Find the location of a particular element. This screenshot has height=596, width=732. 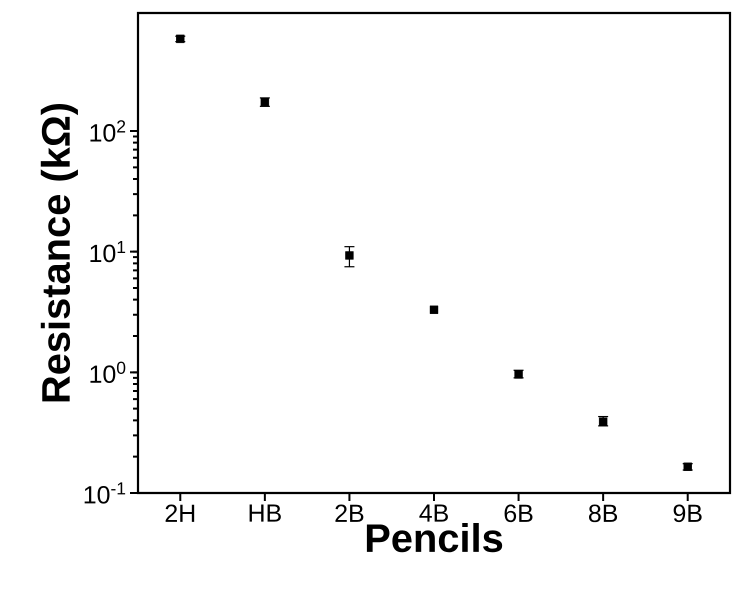

x-tick-label: 2B is located at coordinates (349, 513).